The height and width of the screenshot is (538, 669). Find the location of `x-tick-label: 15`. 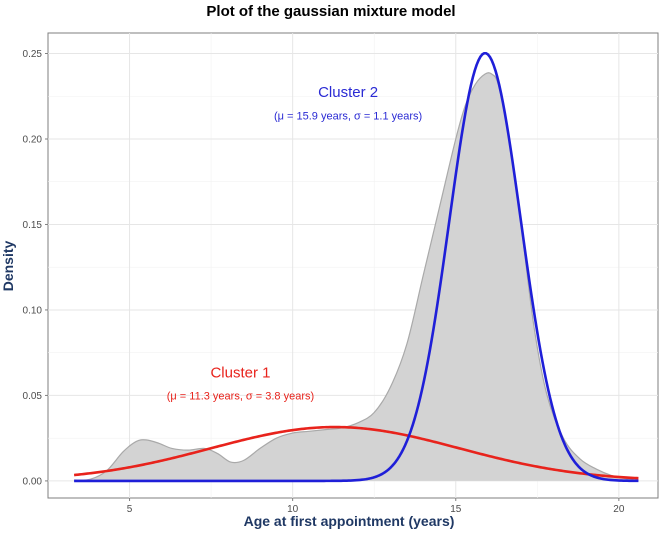

x-tick-label: 15 is located at coordinates (456, 509).